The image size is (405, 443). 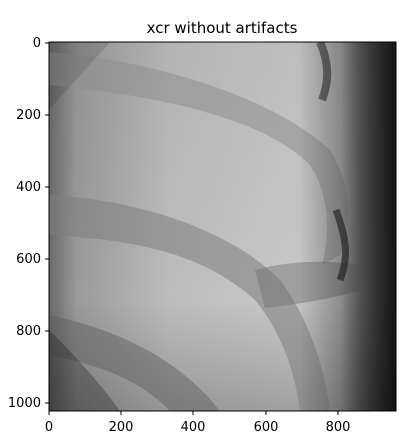 What do you see at coordinates (49, 427) in the screenshot?
I see `x-tick-label: 0` at bounding box center [49, 427].